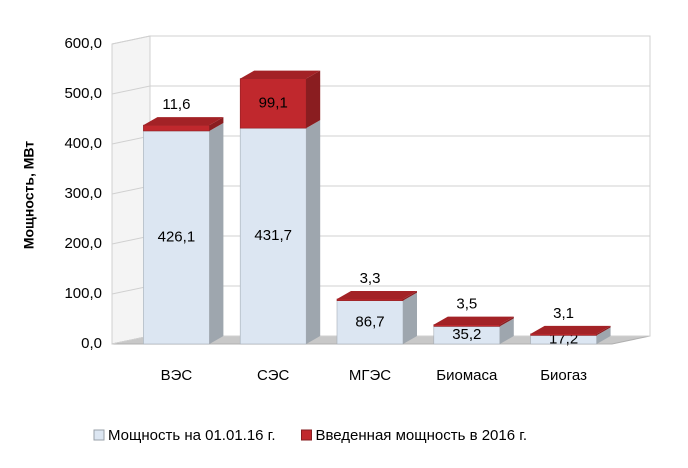 This screenshot has height=468, width=688. What do you see at coordinates (83, 143) in the screenshot?
I see `y-tick-label: 400,0` at bounding box center [83, 143].